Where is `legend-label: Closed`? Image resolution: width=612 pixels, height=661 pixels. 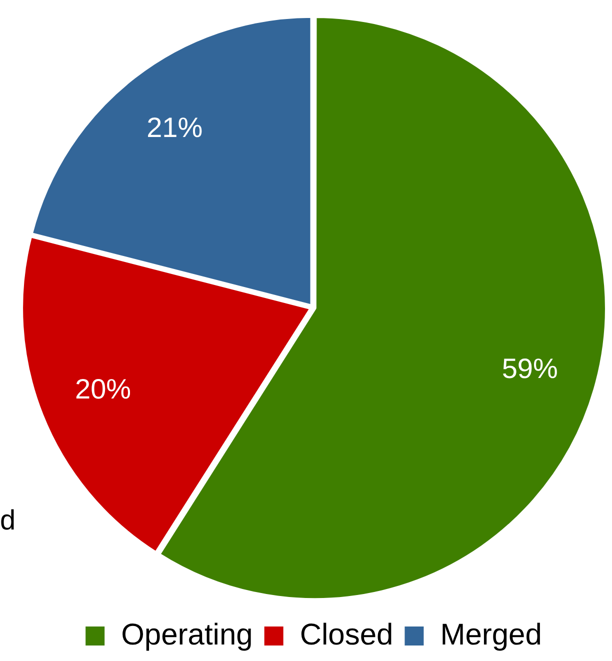 legend-label: Closed is located at coordinates (347, 635).